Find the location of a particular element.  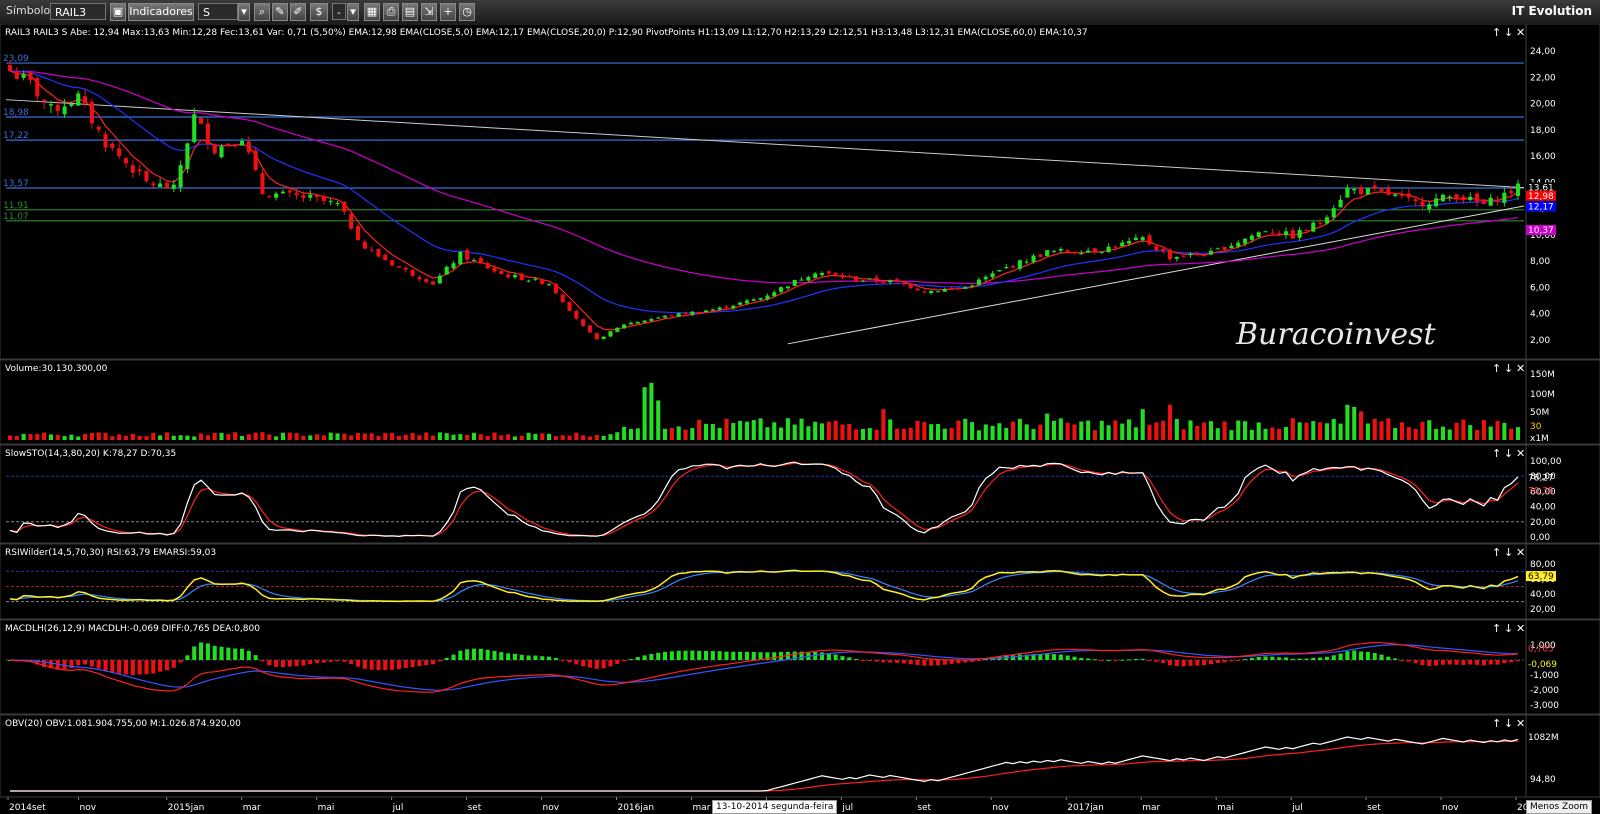

export-icon: ⇲ is located at coordinates (429, 12).